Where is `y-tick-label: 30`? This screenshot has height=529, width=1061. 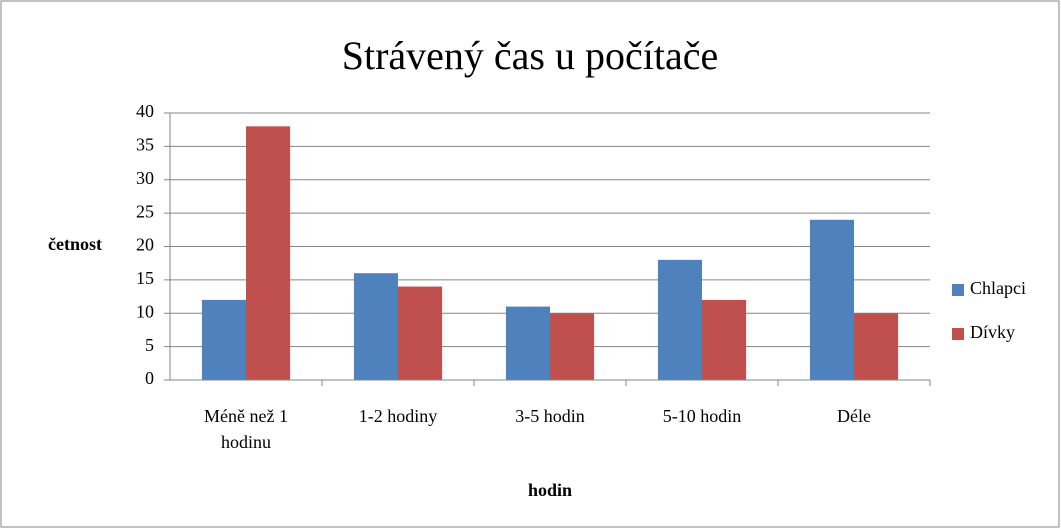 y-tick-label: 30 is located at coordinates (145, 178).